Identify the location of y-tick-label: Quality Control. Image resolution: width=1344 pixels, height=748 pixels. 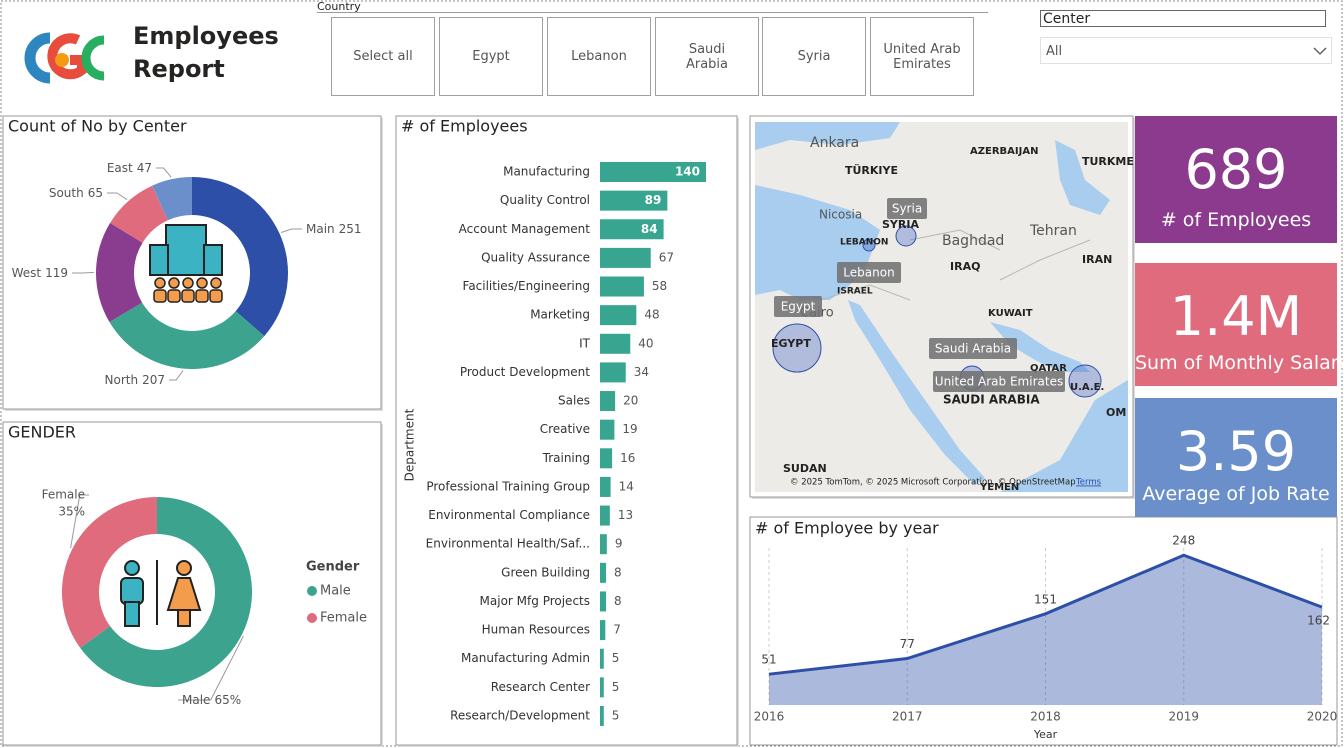
(545, 200).